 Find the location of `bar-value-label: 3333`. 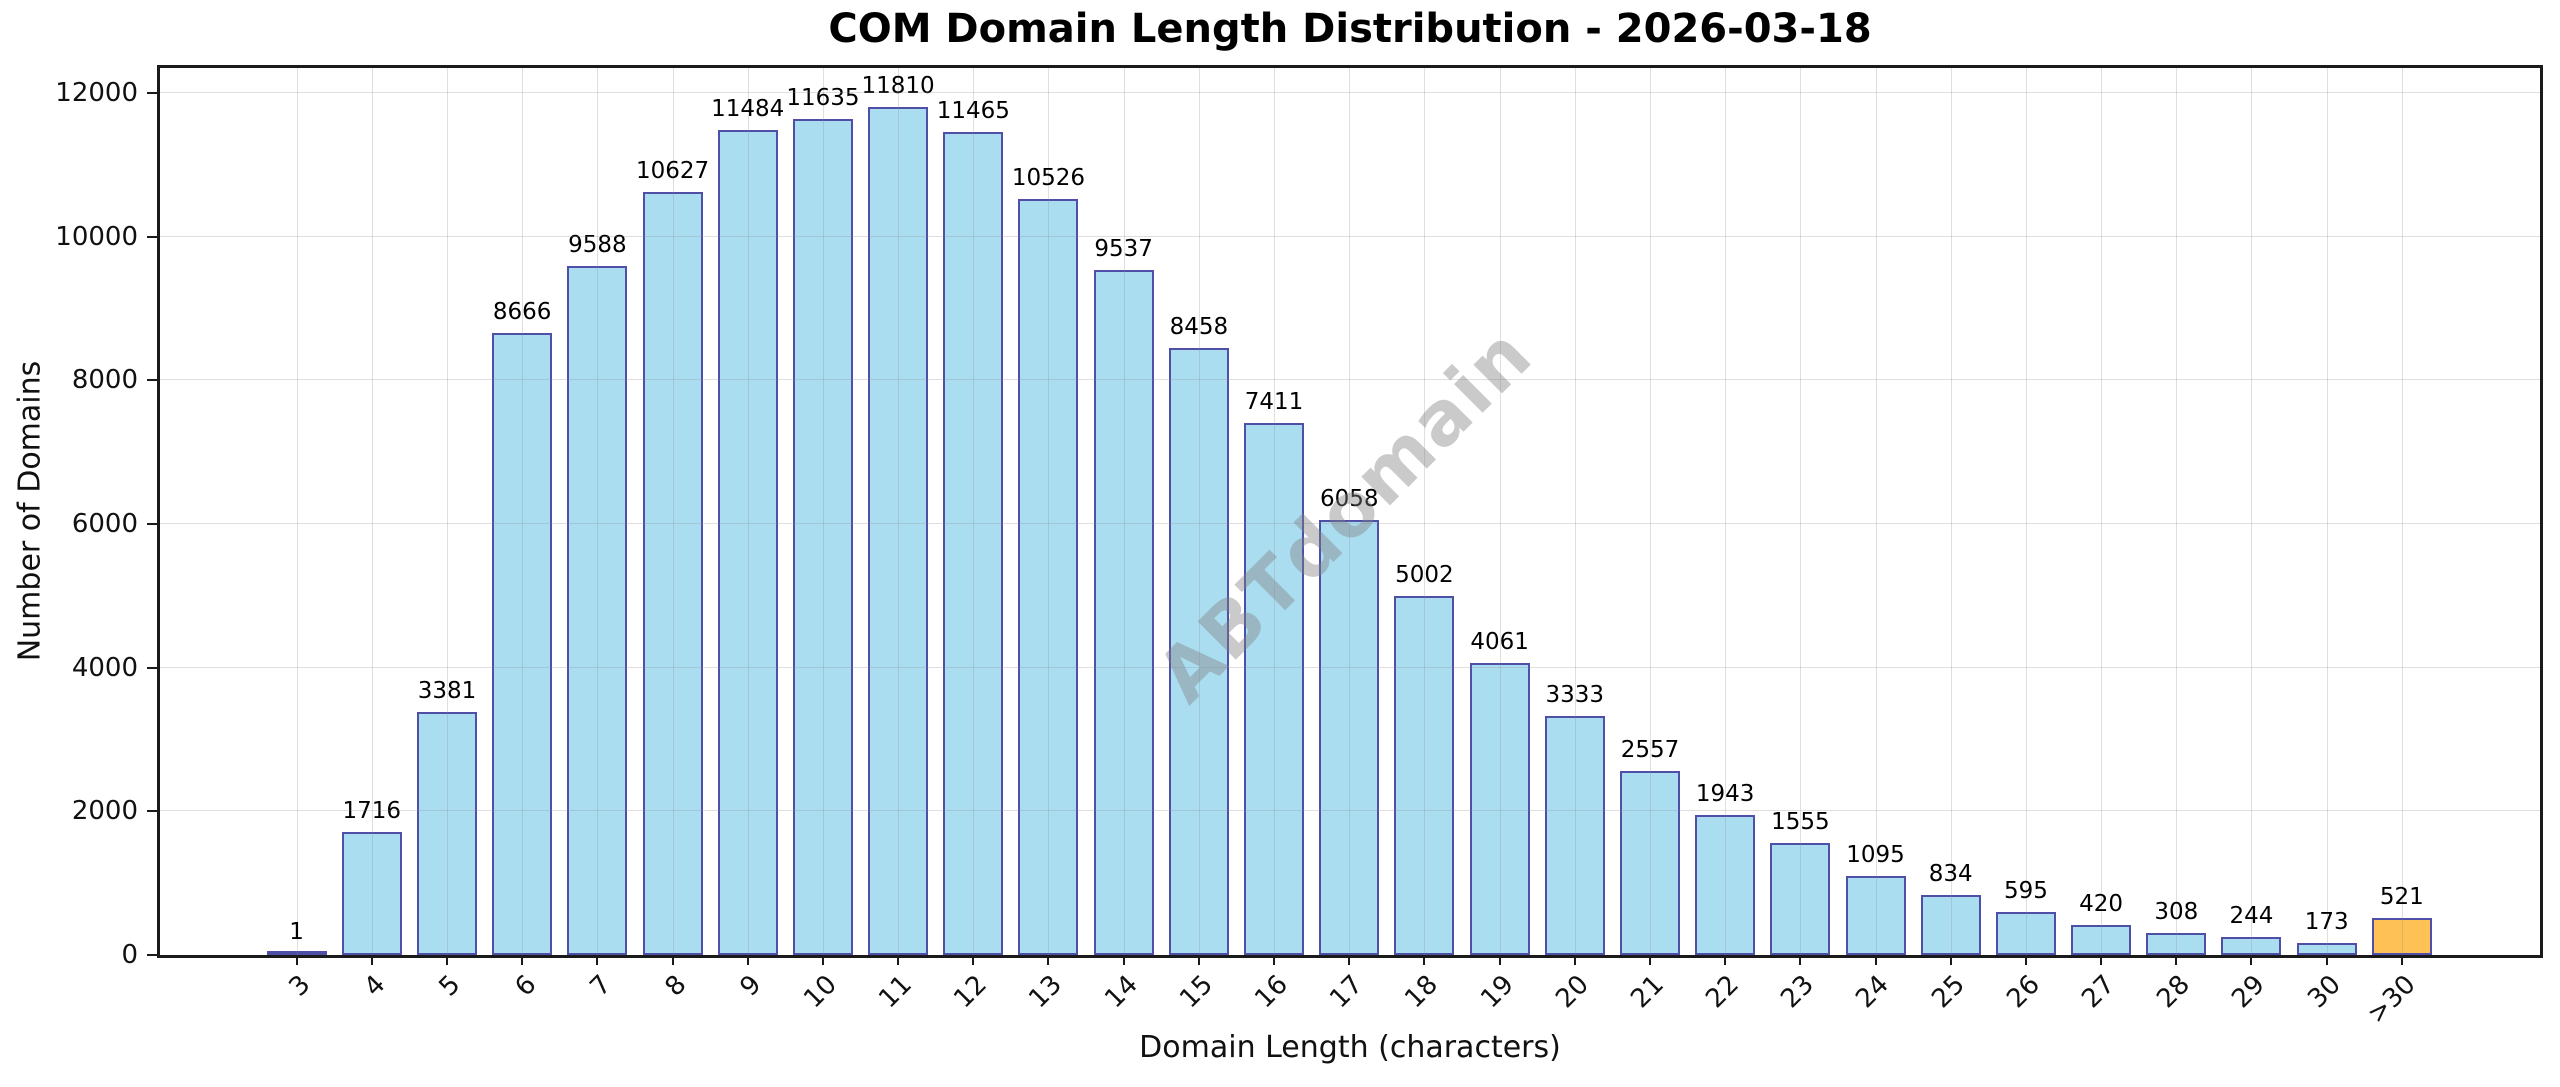

bar-value-label: 3333 is located at coordinates (1575, 694).